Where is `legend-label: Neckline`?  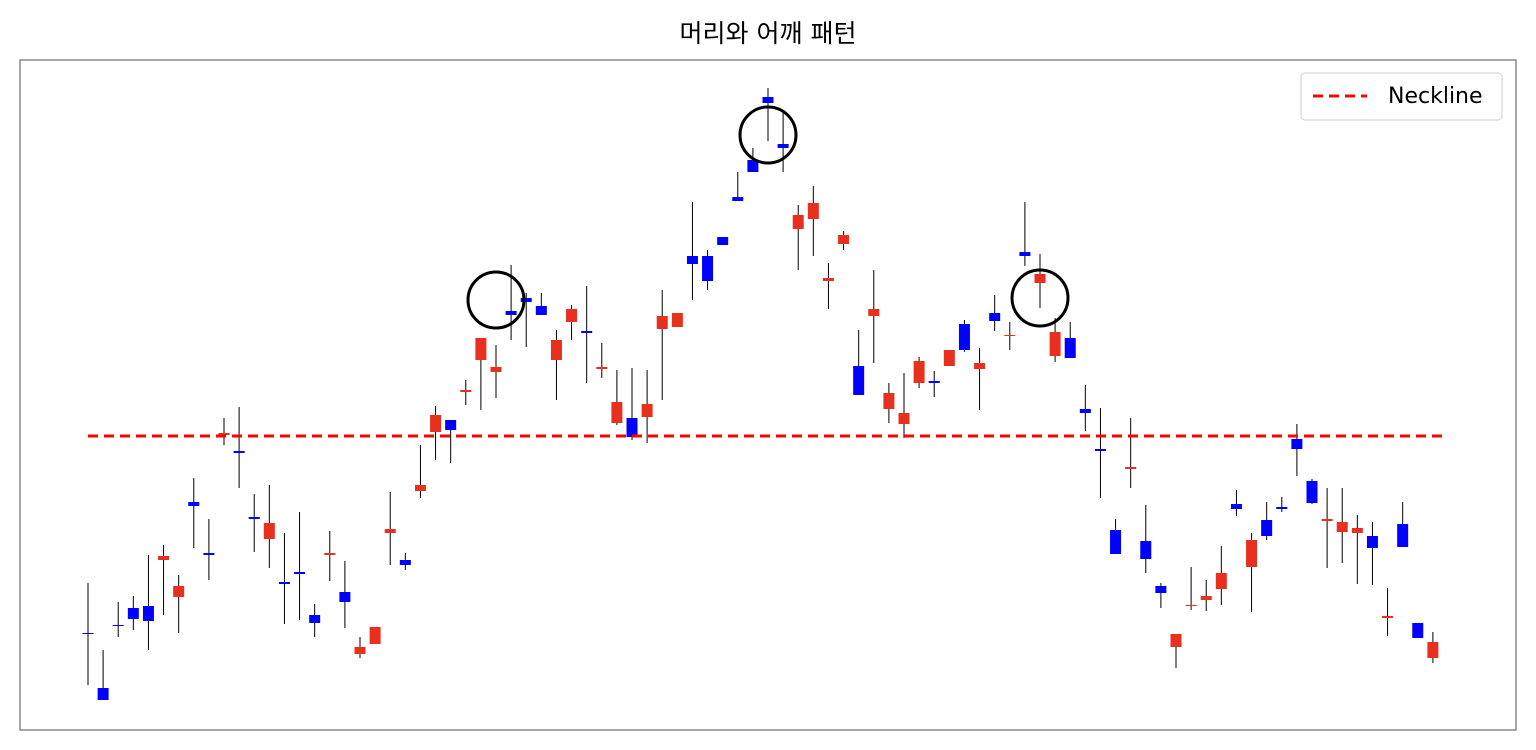
legend-label: Neckline is located at coordinates (1435, 96).